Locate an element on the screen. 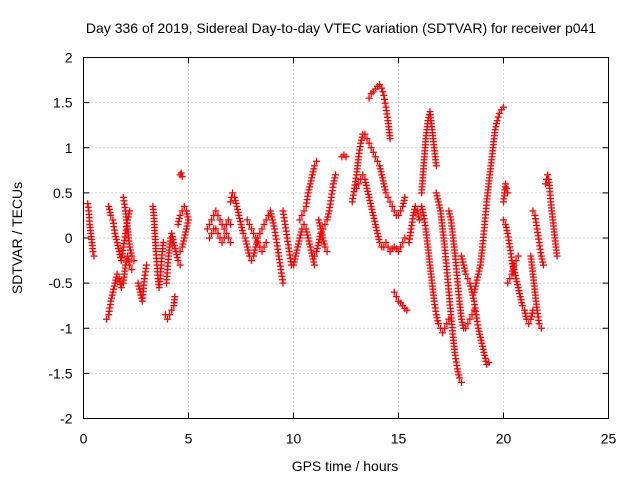  y-tick-label: 2 is located at coordinates (69, 58).